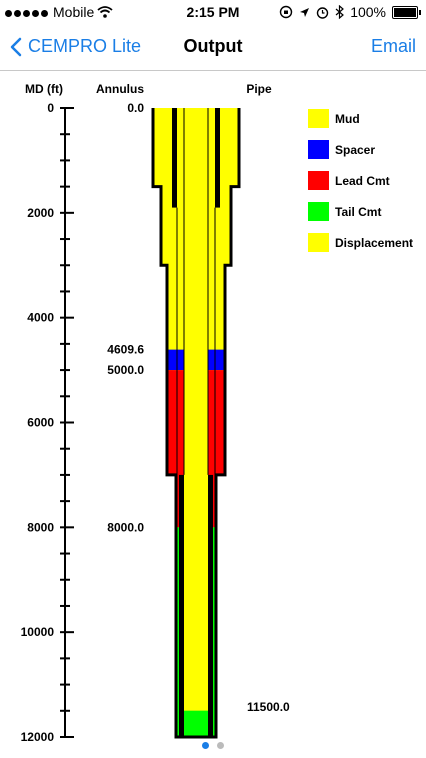 The image size is (426, 758). I want to click on wifi-icon, so click(105, 12).